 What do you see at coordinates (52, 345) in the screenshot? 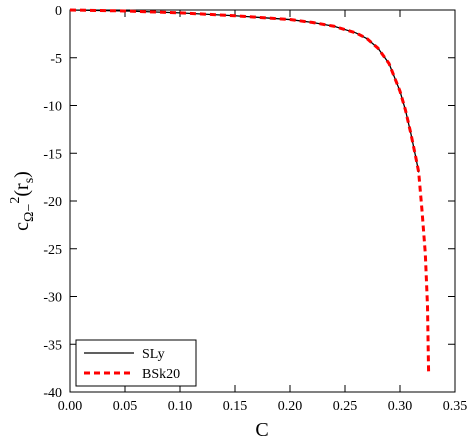
I see `y-tick-label: -35` at bounding box center [52, 345].